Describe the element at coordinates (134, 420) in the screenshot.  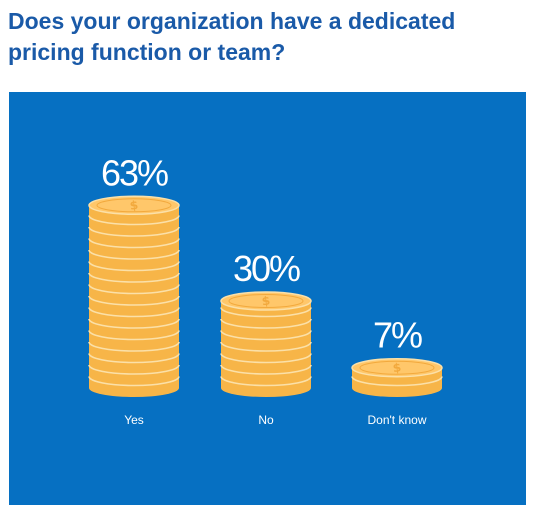
I see `category-label: Yes` at that location.